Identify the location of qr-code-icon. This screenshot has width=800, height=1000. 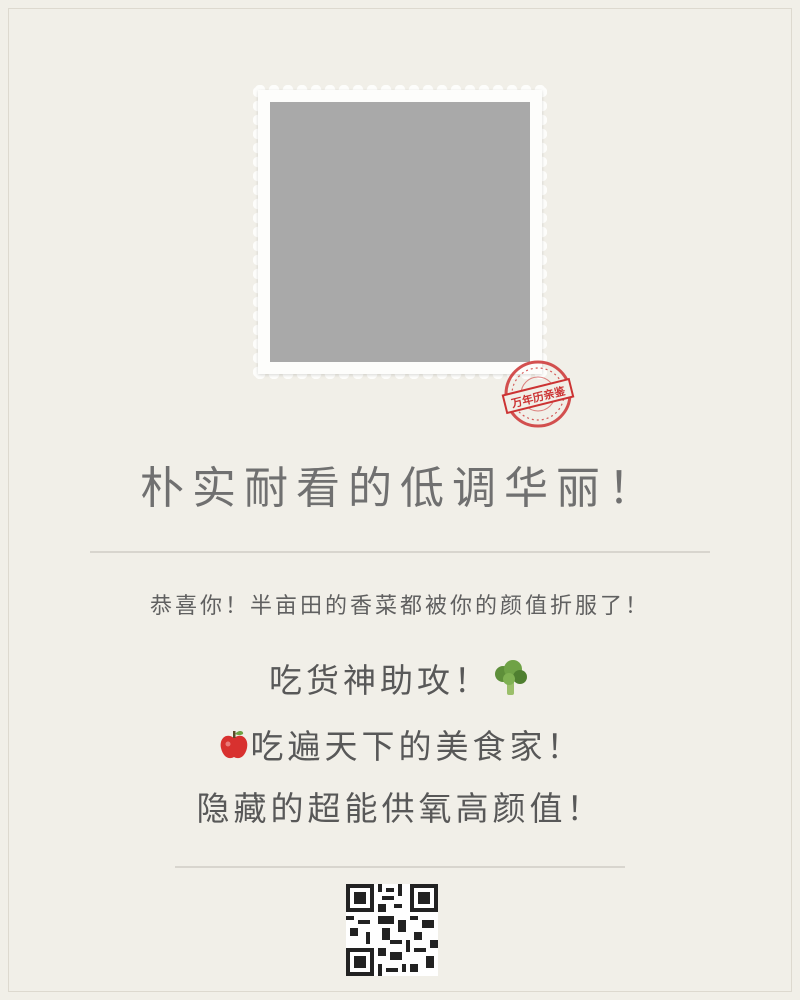
(392, 930).